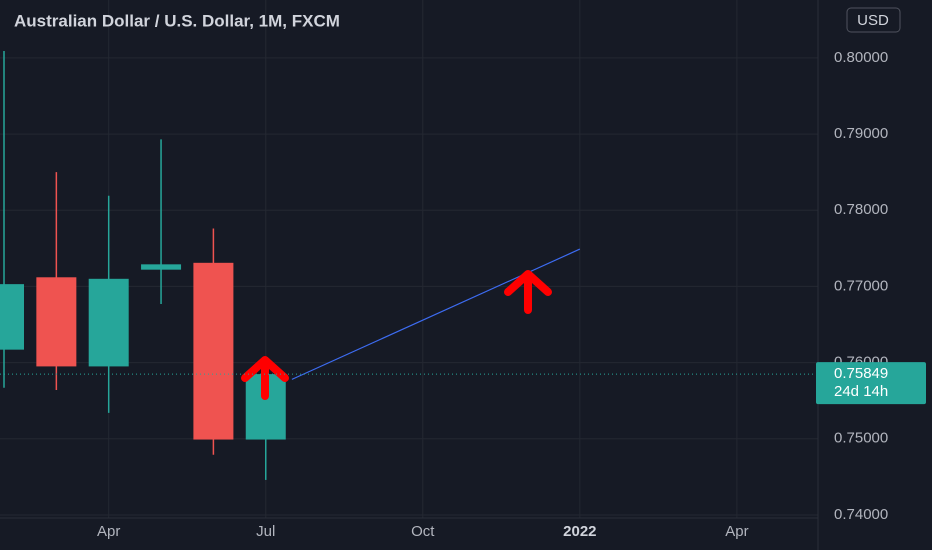 This screenshot has width=932, height=550. What do you see at coordinates (265, 531) in the screenshot?
I see `x-tick-label: Jul` at bounding box center [265, 531].